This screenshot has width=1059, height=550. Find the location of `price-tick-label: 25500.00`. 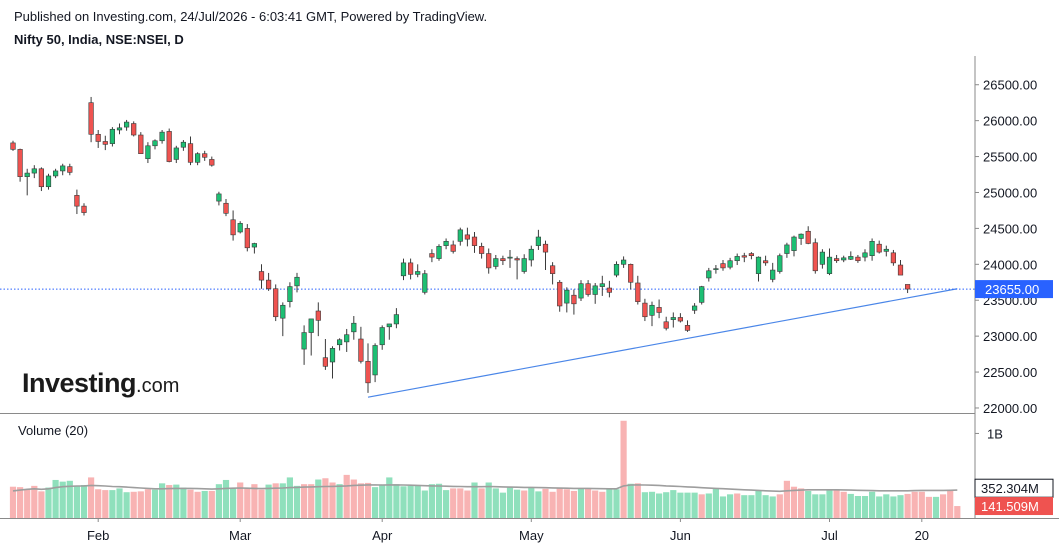

price-tick-label: 25500.00 is located at coordinates (1010, 157).